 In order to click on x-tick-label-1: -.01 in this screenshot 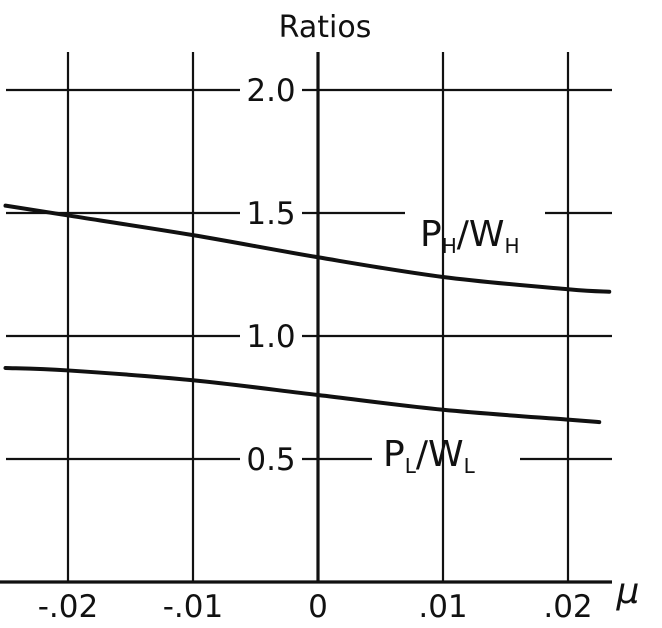, I will do `click(193, 607)`.